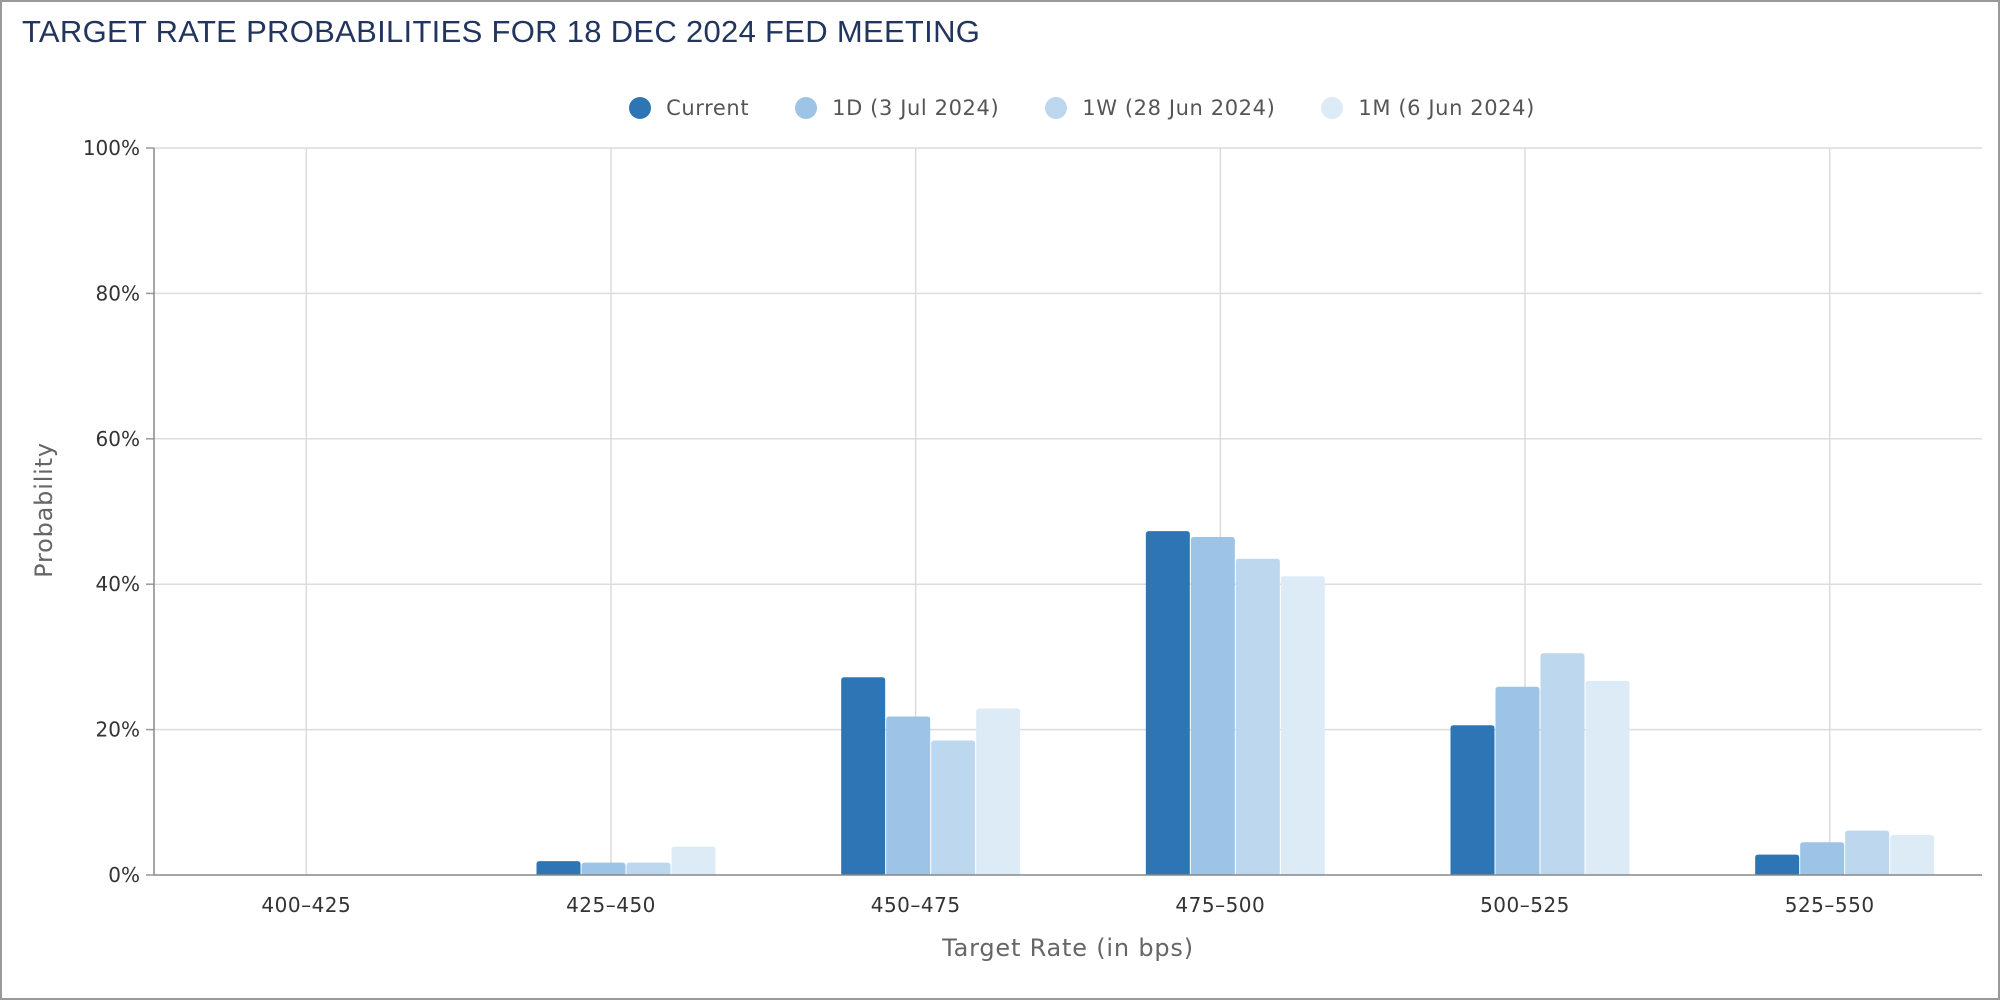  Describe the element at coordinates (1777, 864) in the screenshot. I see `bar-525–550-series-0` at that location.